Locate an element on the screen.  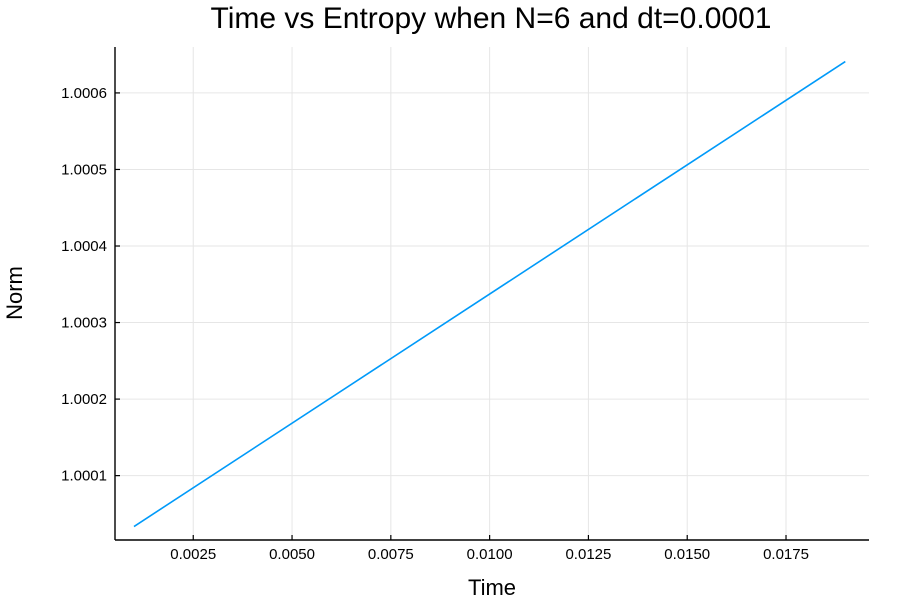
x-tick-label: 0.0050 is located at coordinates (292, 554).